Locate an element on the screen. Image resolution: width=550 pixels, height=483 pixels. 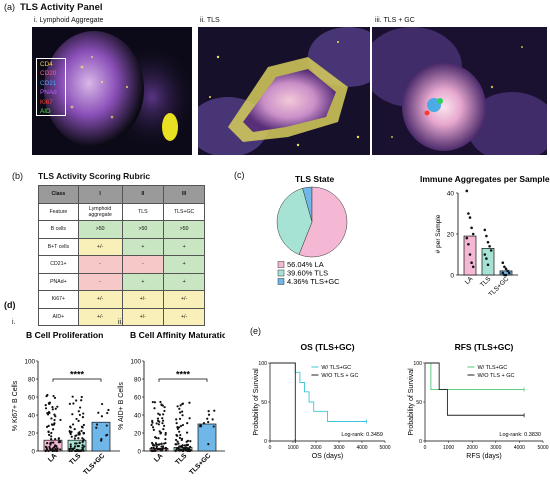
legend-cd20: CD20 is located at coordinates (48, 74).